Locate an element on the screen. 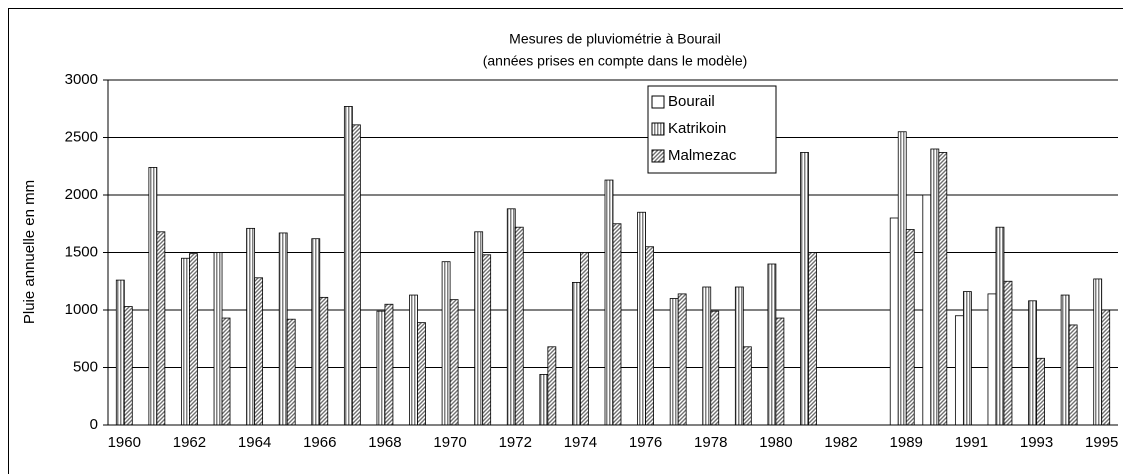 The image size is (1123, 474). x-tick-label: 1980 is located at coordinates (775, 442).